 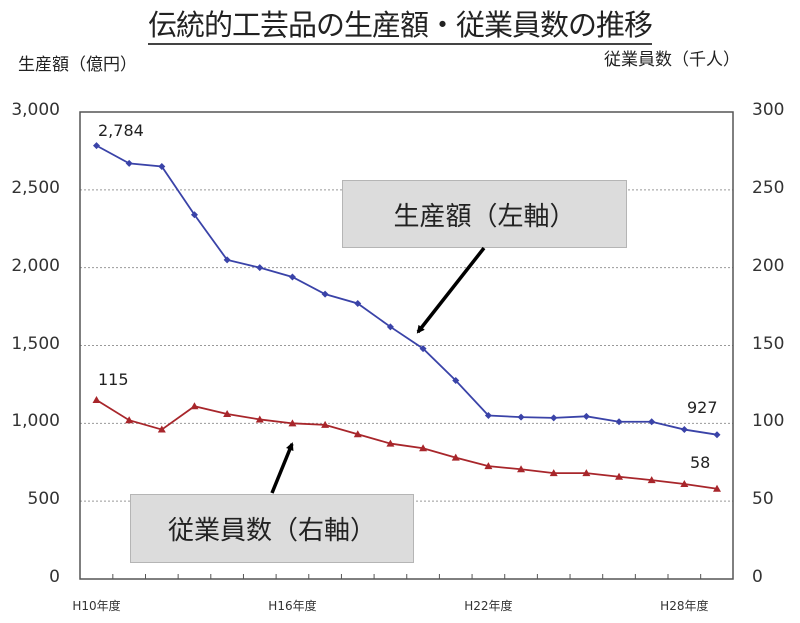 What do you see at coordinates (35, 110) in the screenshot?
I see `left-tick-label: 3,000` at bounding box center [35, 110].